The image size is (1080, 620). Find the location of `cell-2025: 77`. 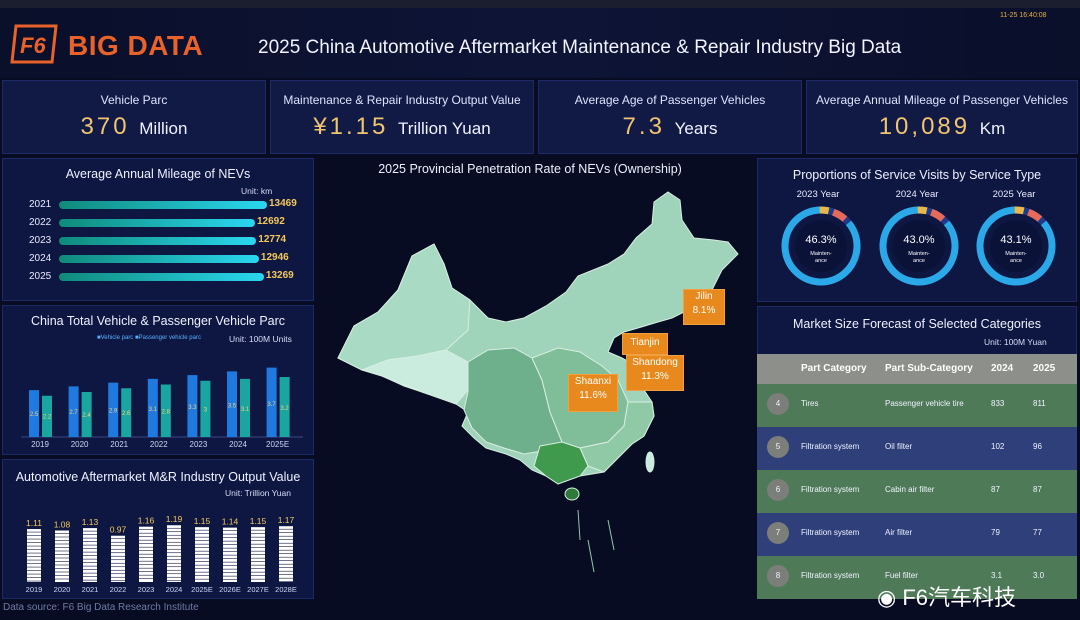

cell-2025: 77 is located at coordinates (1037, 532).